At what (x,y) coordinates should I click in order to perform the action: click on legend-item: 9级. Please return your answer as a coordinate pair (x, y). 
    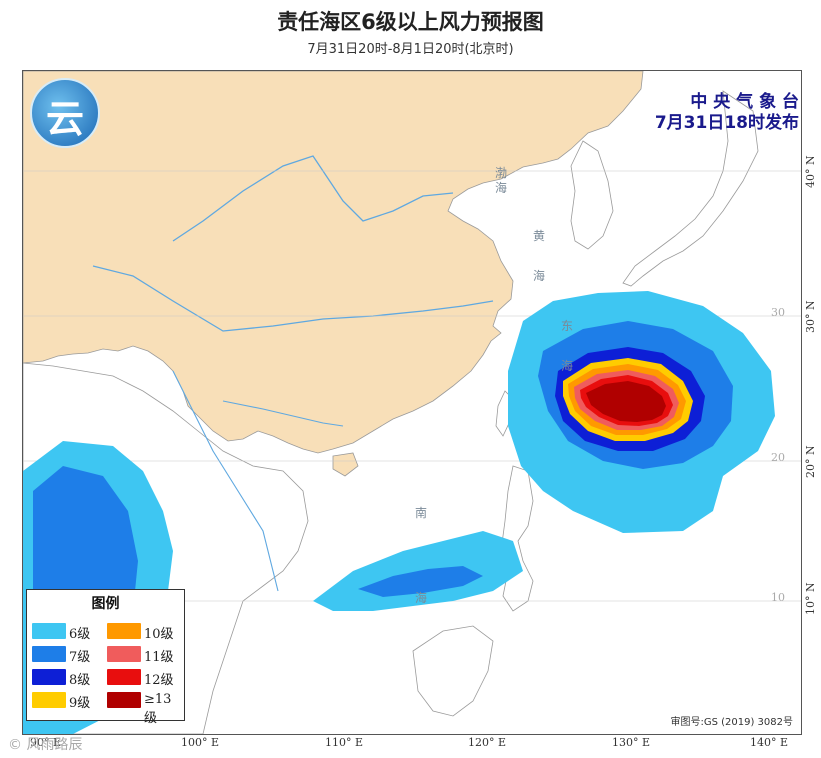
    Looking at the image, I should click on (69, 700).